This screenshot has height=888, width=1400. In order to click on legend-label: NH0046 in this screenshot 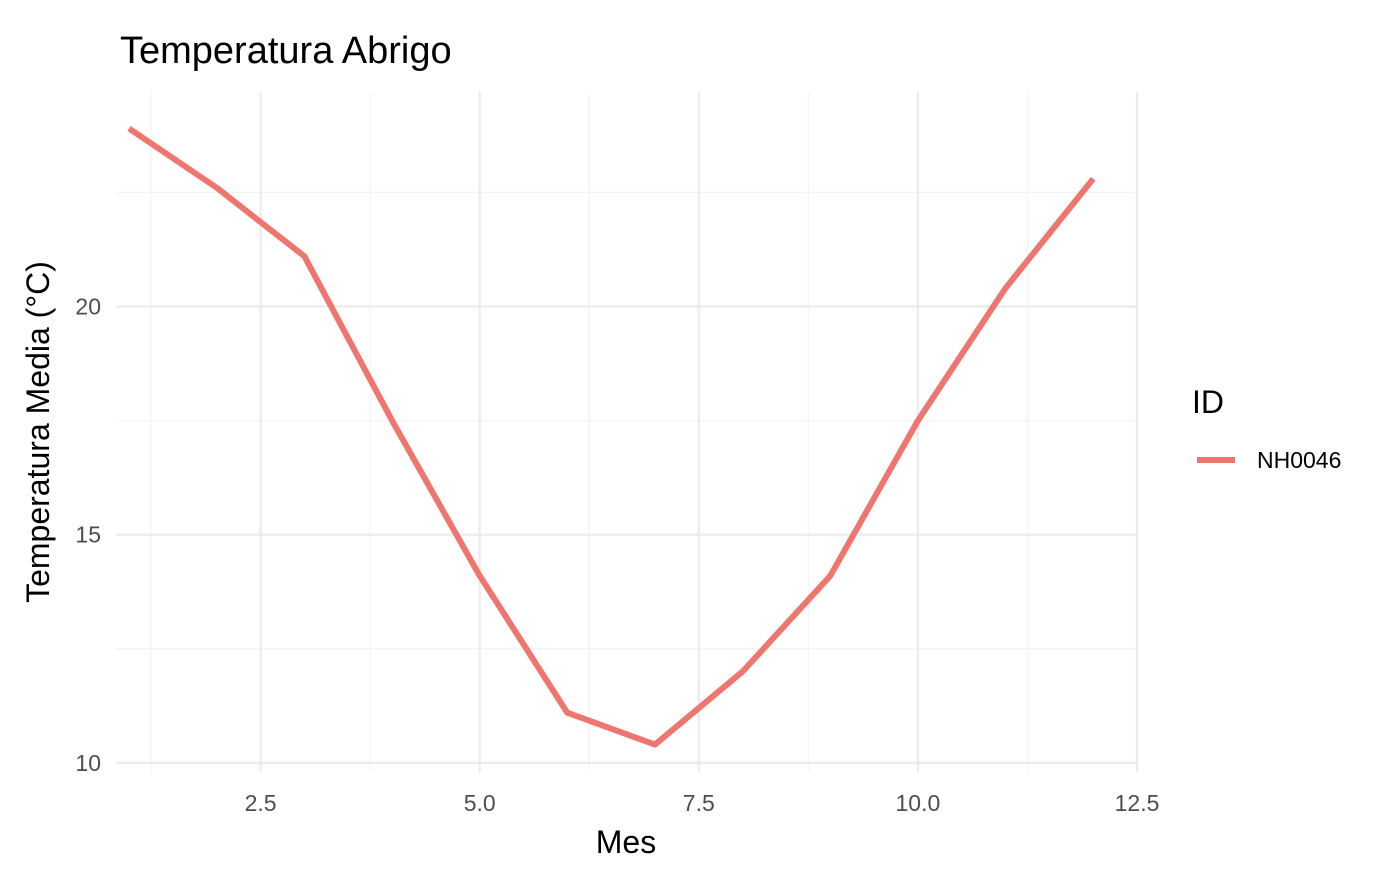, I will do `click(1299, 460)`.